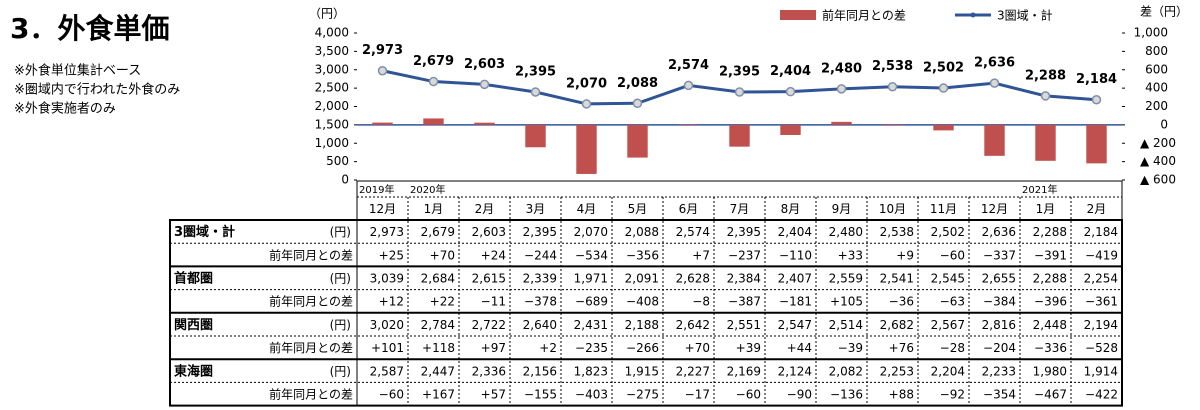 The image size is (1200, 410). What do you see at coordinates (548, 348) in the screenshot?
I see `table-cell: +2` at bounding box center [548, 348].